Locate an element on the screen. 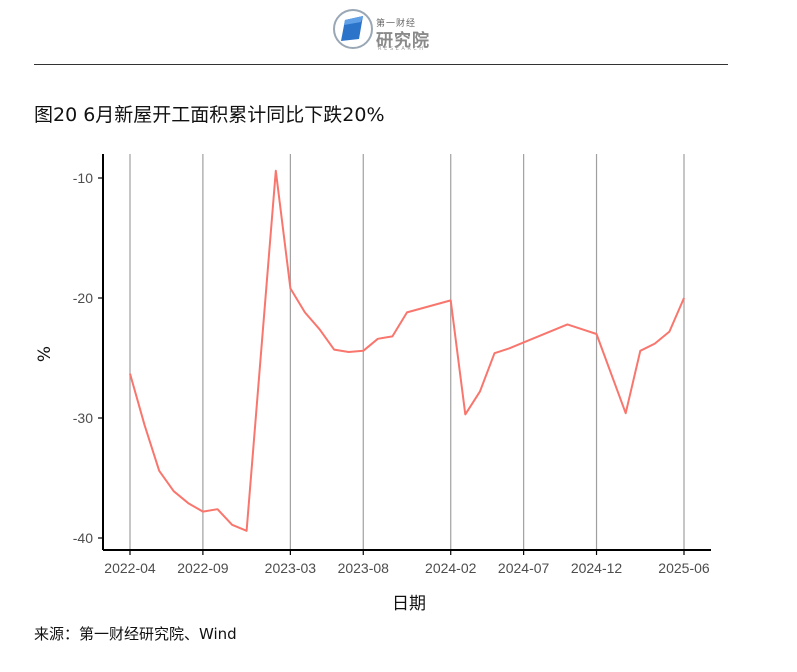 Image resolution: width=797 pixels, height=672 pixels. x-tick-label: 2022-04 is located at coordinates (130, 568).